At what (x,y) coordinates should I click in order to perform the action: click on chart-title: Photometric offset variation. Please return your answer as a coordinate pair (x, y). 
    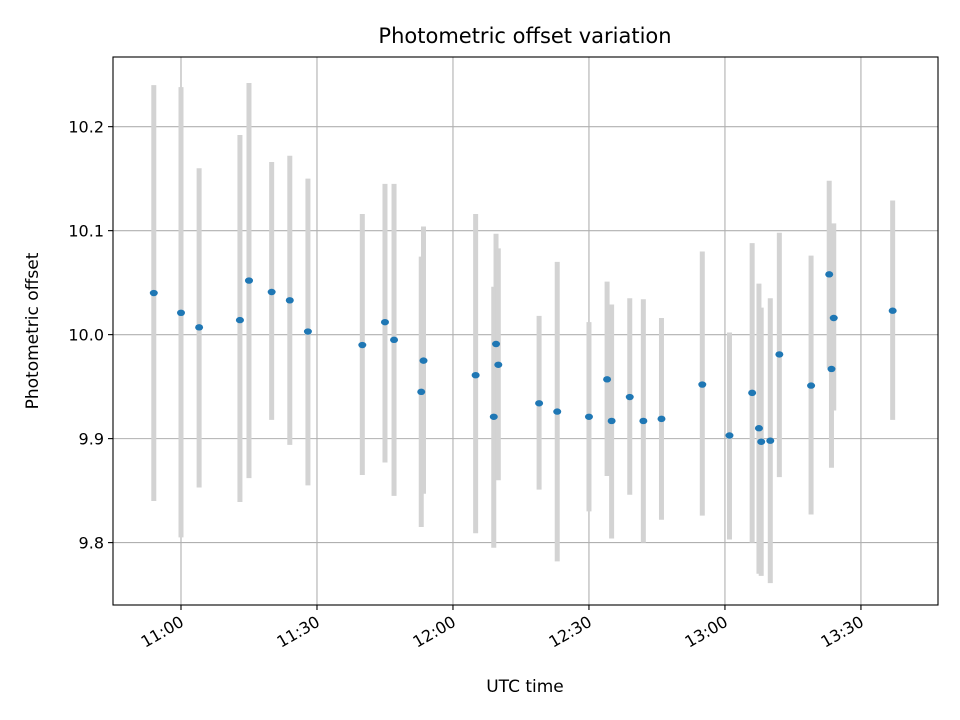
    Looking at the image, I should click on (524, 36).